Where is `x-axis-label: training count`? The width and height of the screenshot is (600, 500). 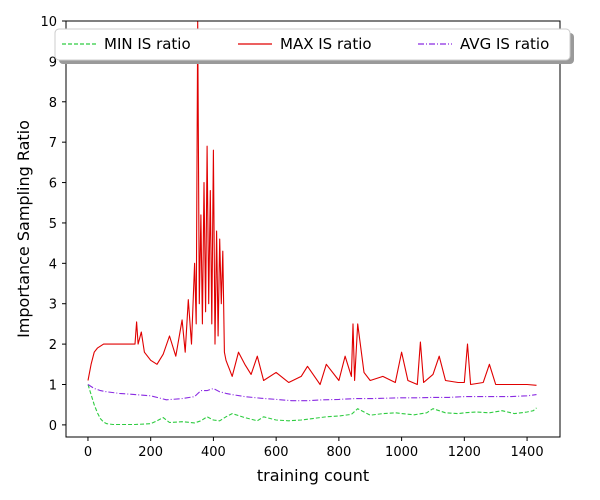
x-axis-label: training count is located at coordinates (313, 475).